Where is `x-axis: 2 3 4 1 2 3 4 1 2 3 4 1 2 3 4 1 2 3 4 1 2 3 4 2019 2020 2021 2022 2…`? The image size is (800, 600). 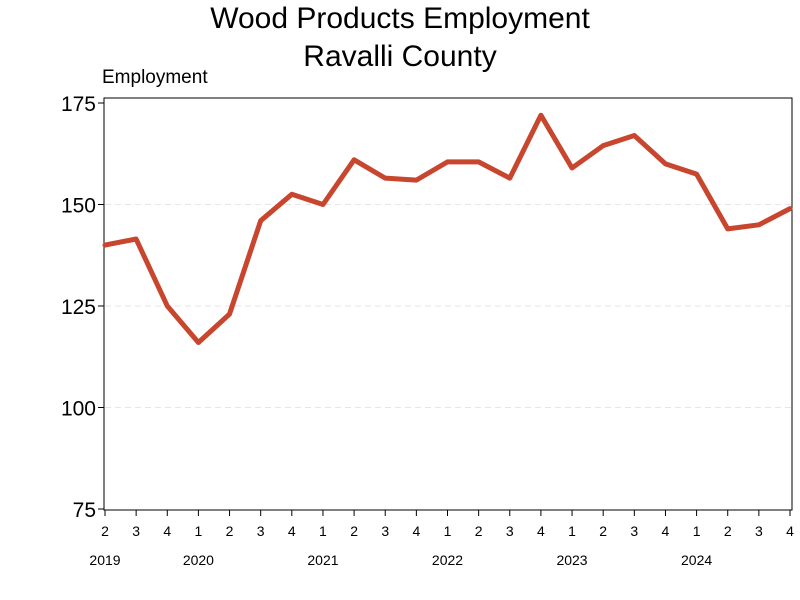 x-axis: 2 3 4 1 2 3 4 1 2 3 4 1 2 3 4 1 2 3 4 1 2 3 4 2019 2020 2021 2022 2… is located at coordinates (441, 539).